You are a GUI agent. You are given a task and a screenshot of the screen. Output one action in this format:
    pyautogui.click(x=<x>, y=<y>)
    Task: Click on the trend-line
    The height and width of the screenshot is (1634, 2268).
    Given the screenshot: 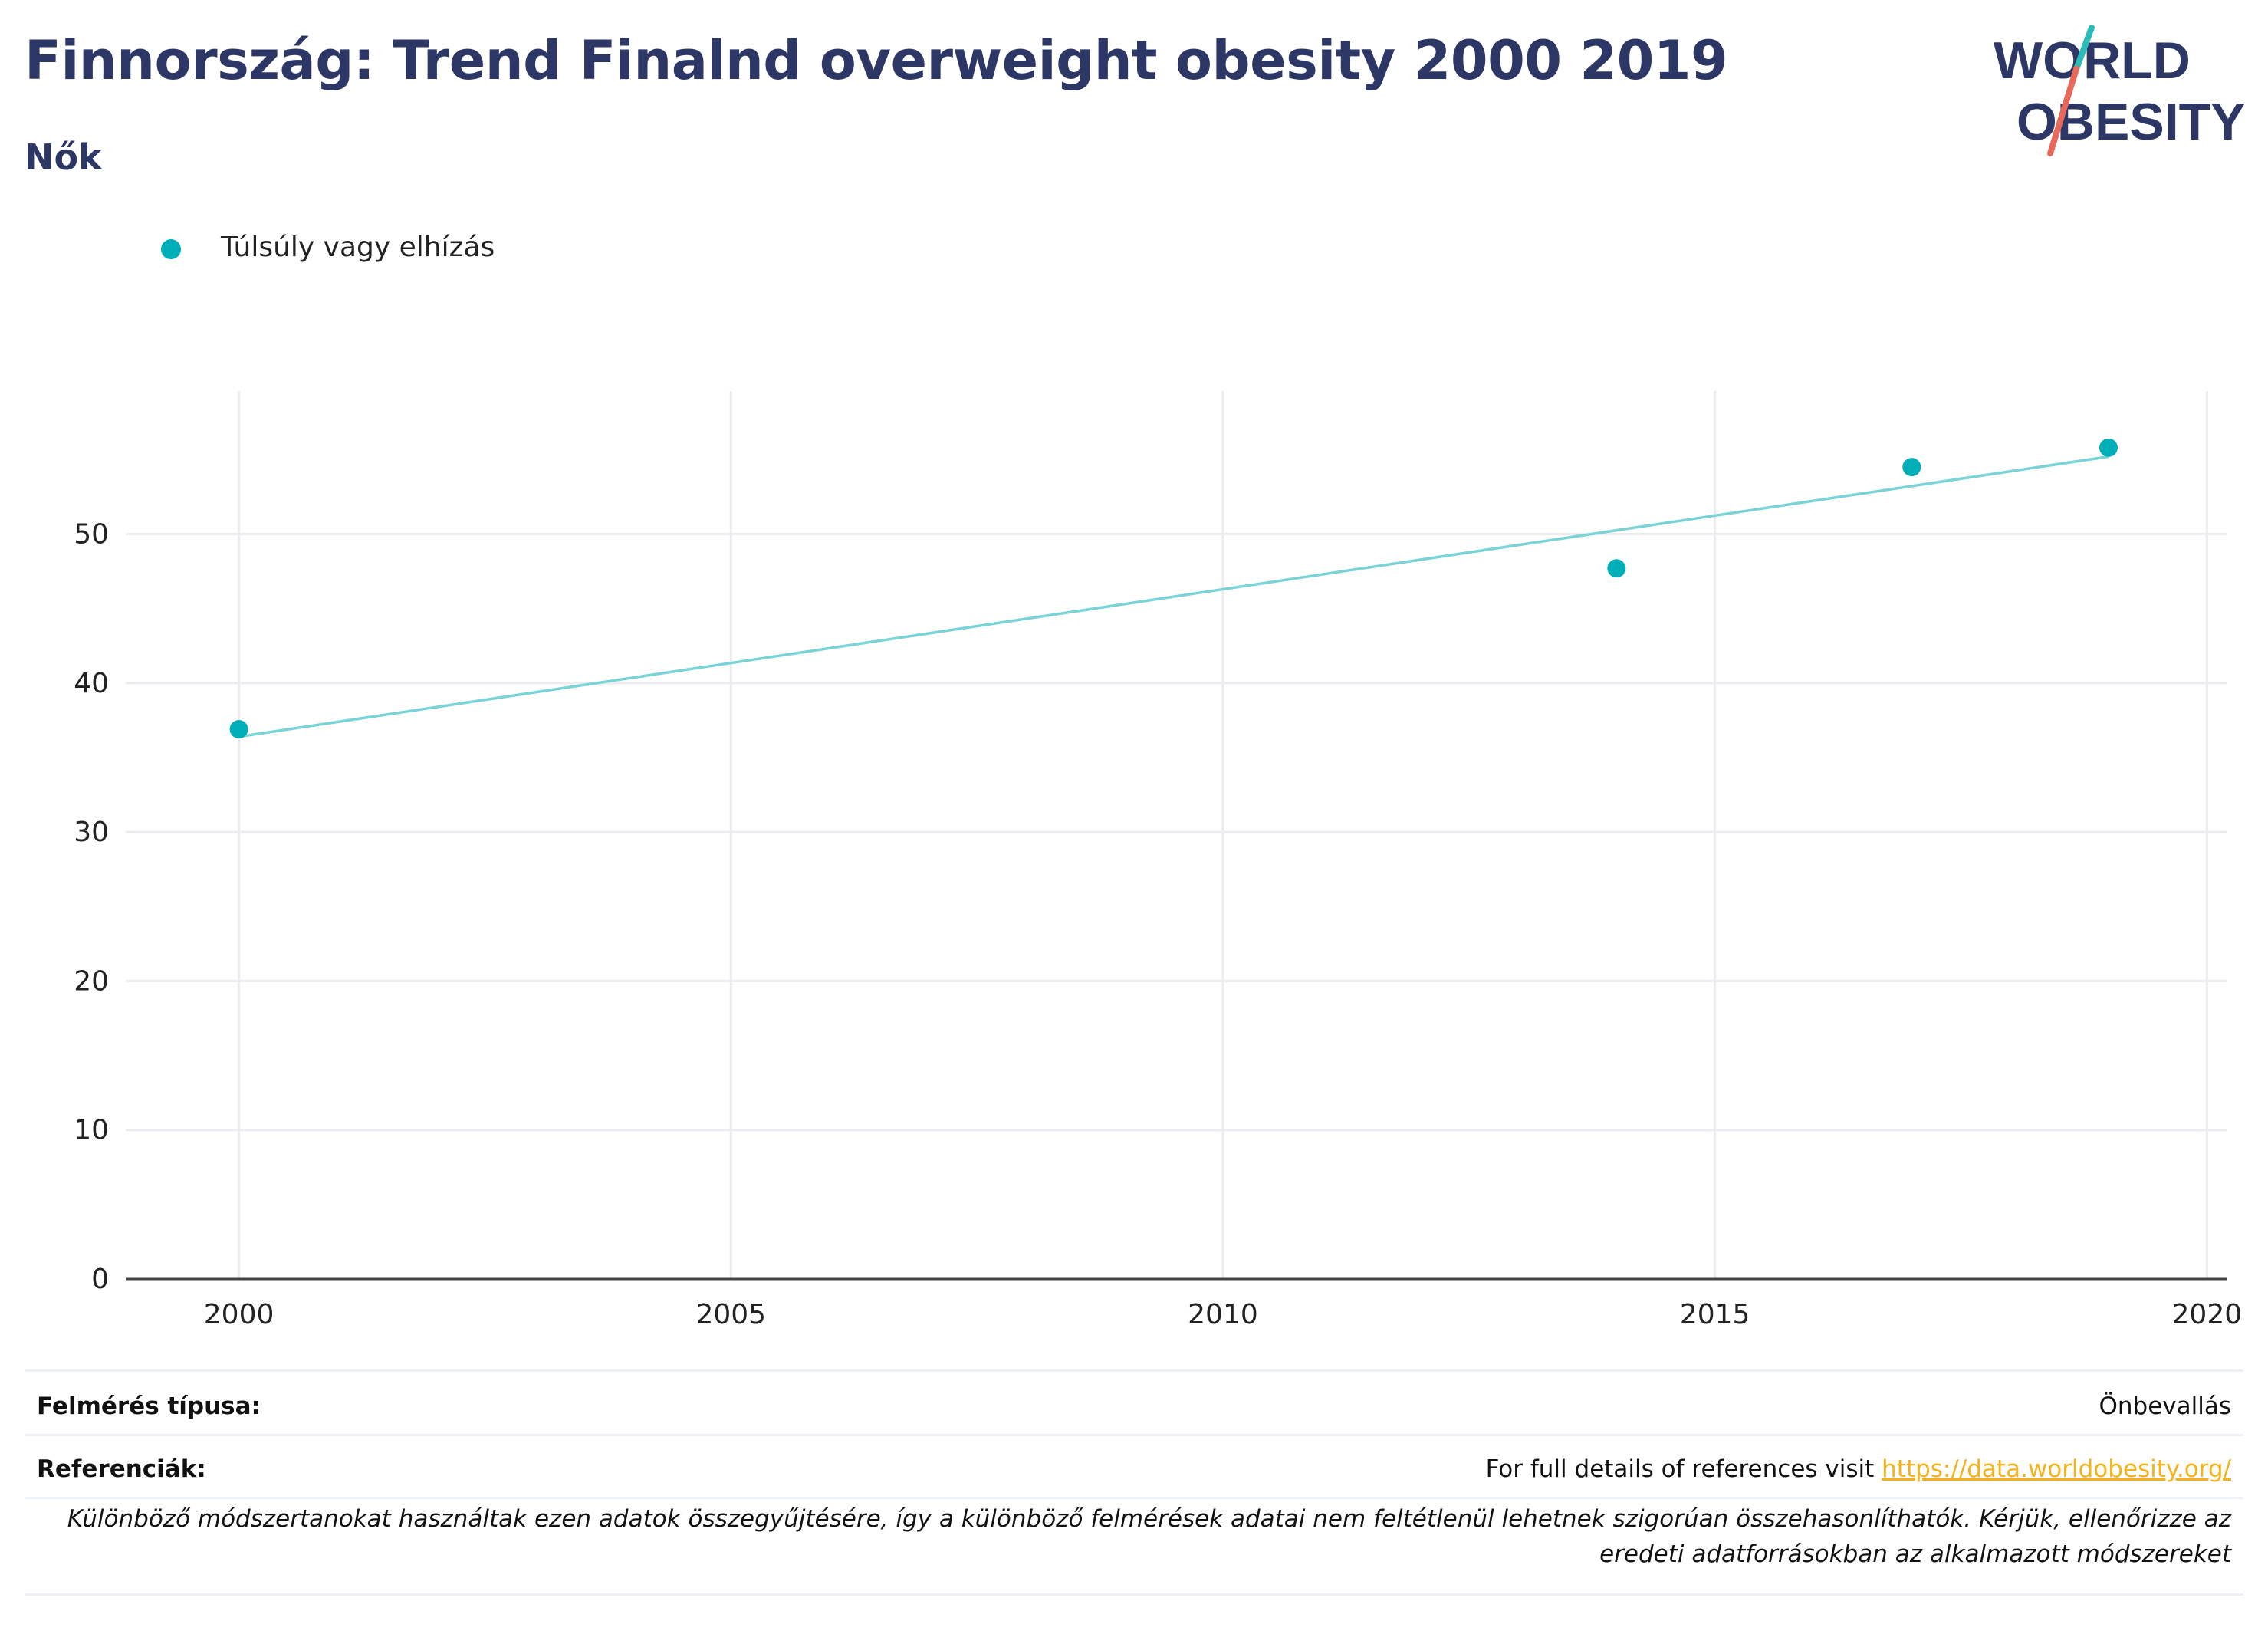 What is the action you would take?
    pyautogui.click(x=1173, y=597)
    